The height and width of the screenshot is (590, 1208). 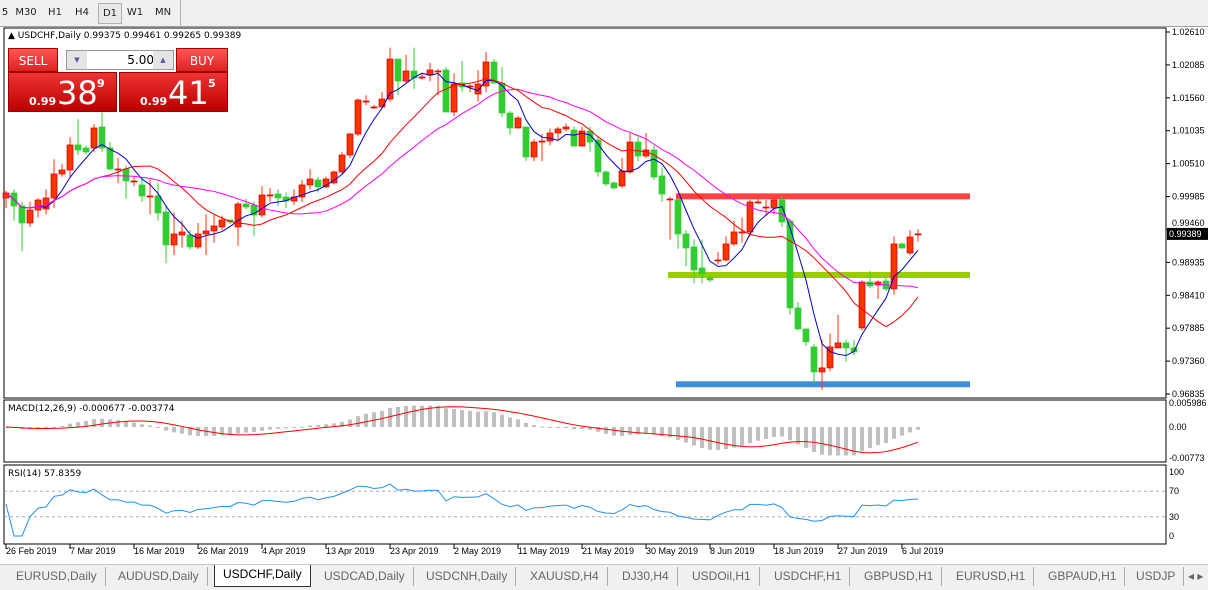 I want to click on chart-tab: GBPUSD,H1, so click(x=899, y=576).